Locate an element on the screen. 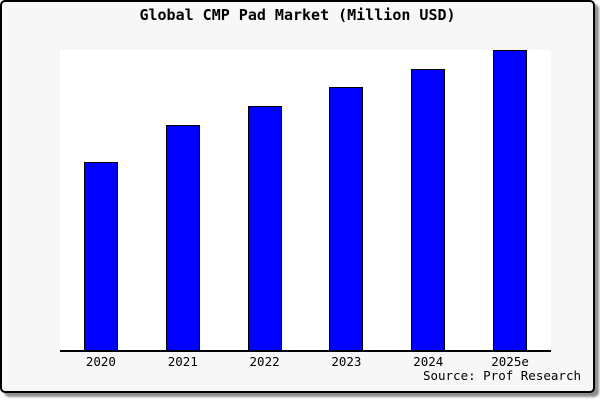 The height and width of the screenshot is (400, 600). x-tick-label-2025e: 2025e is located at coordinates (510, 361).